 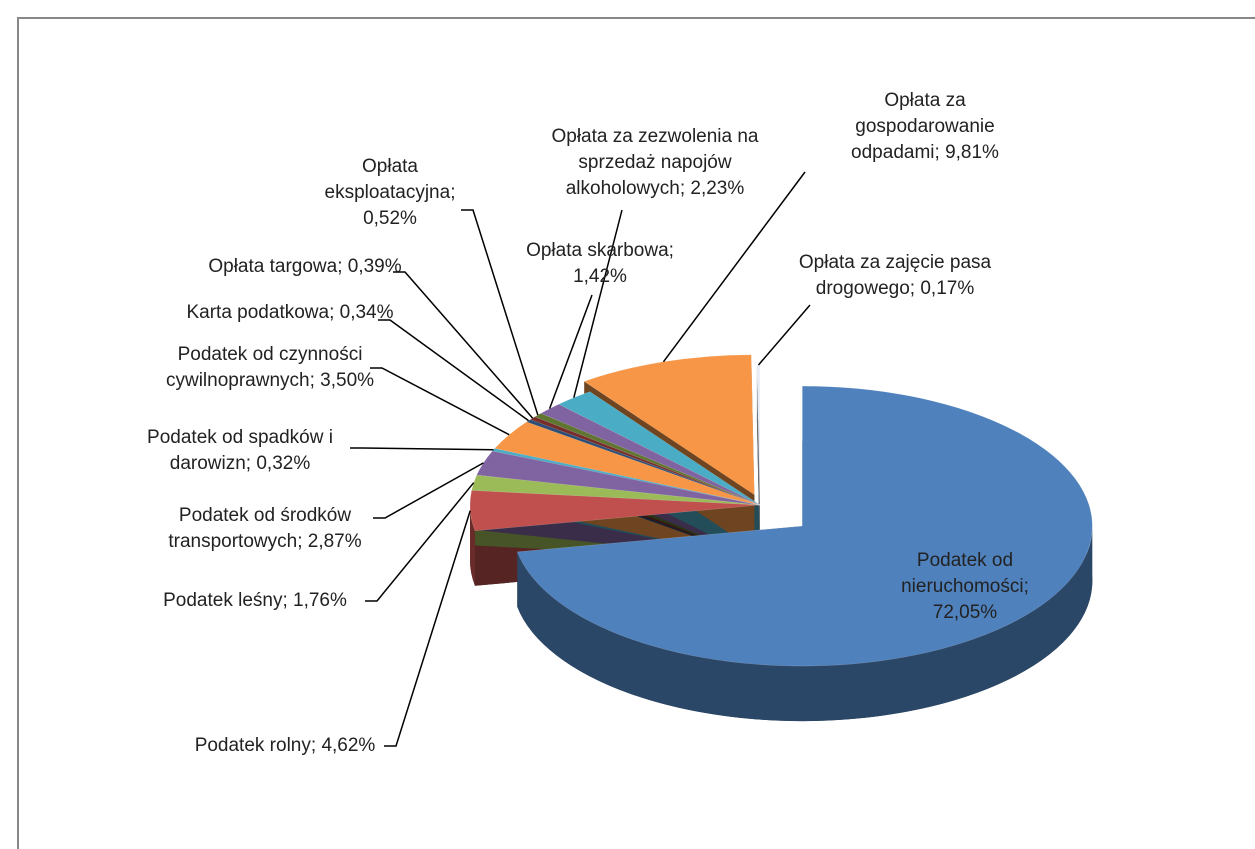 I want to click on data-label: Karta podatkowa; 0,34%, so click(x=290, y=313).